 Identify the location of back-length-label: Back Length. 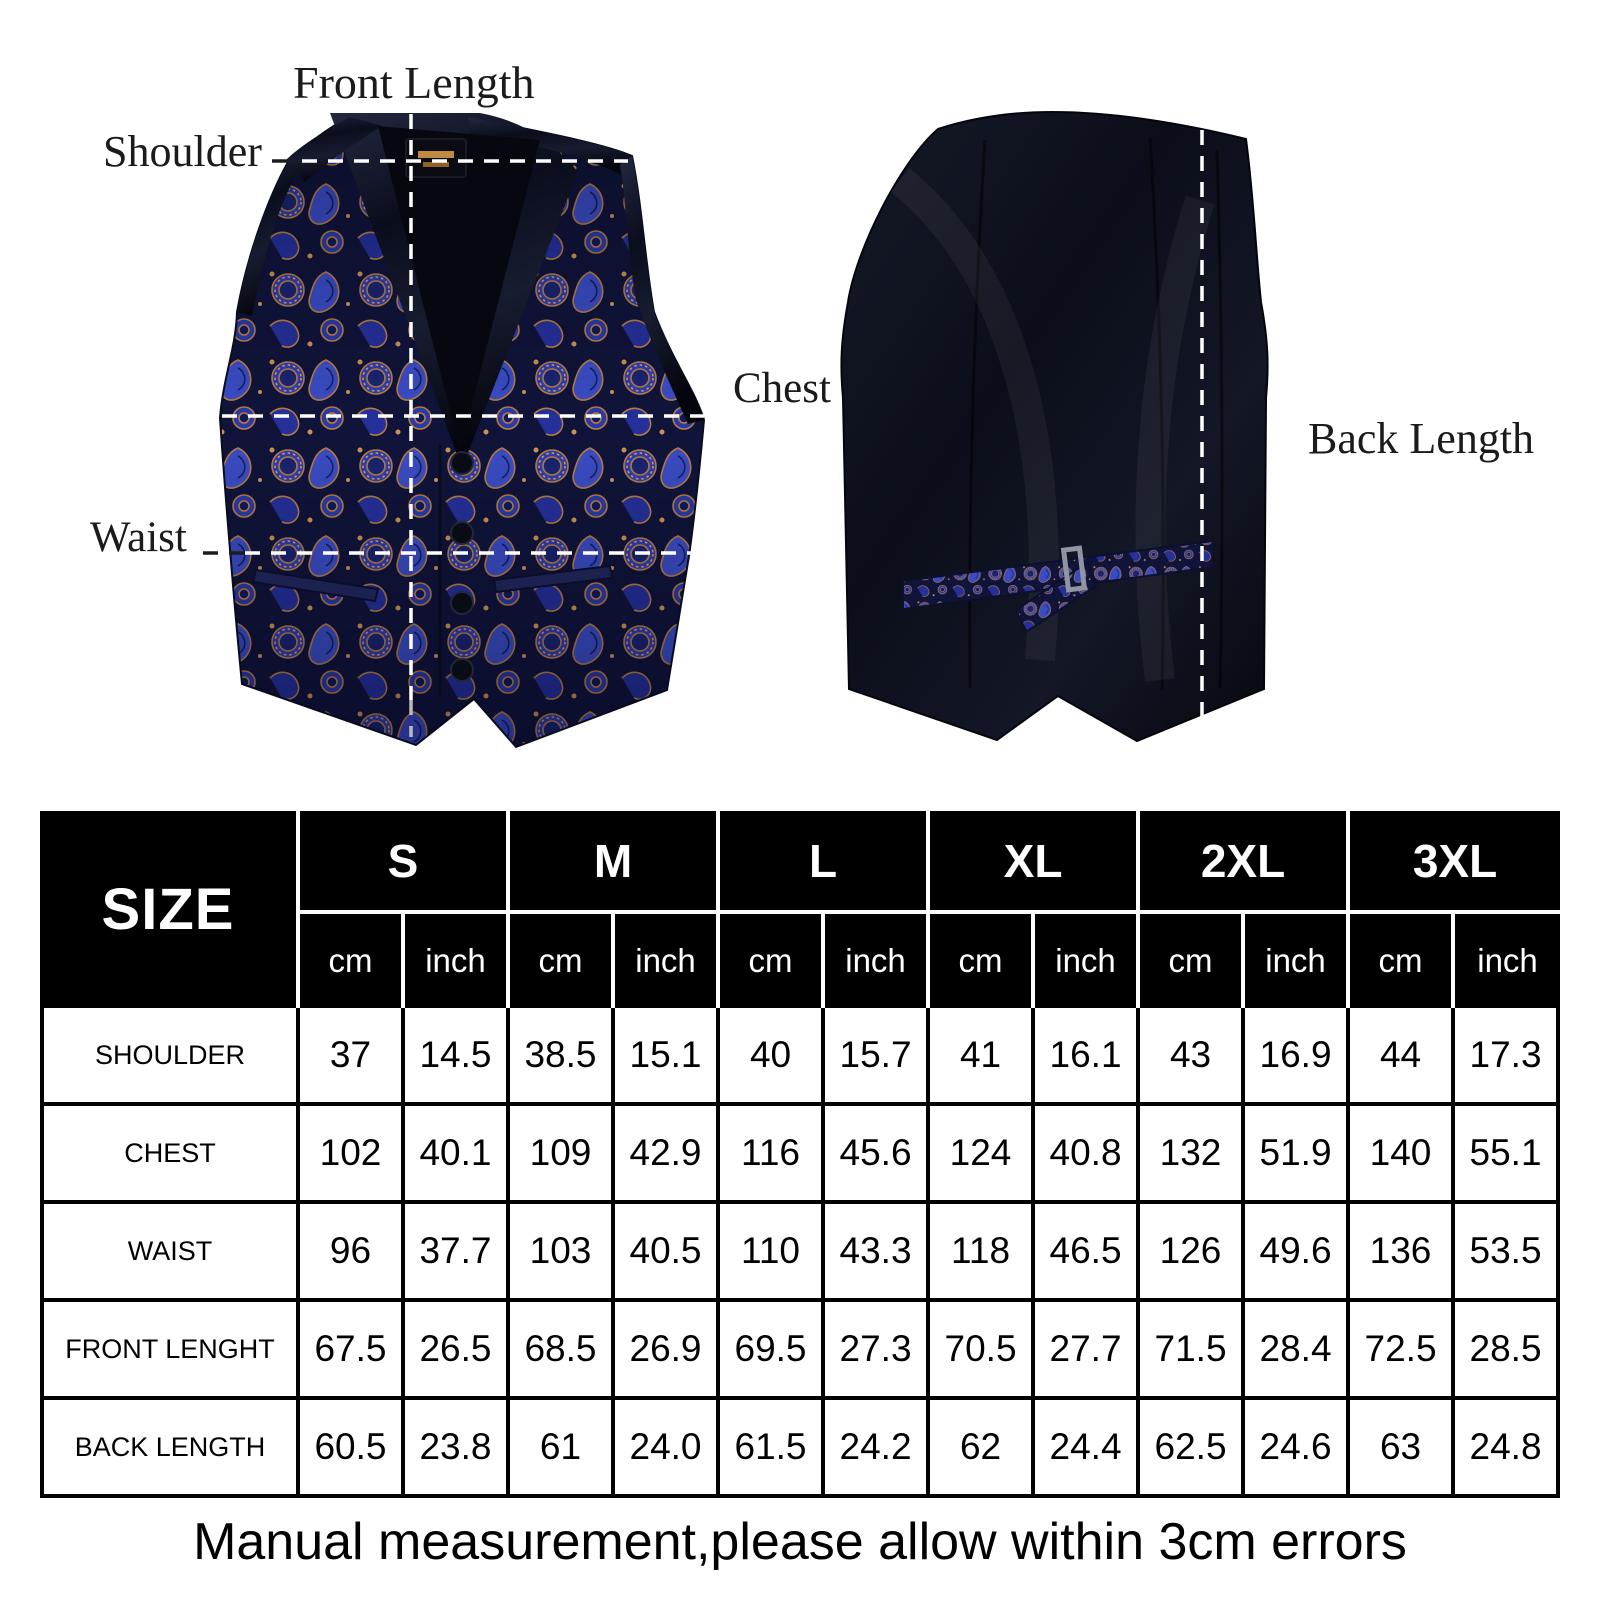
(1421, 438).